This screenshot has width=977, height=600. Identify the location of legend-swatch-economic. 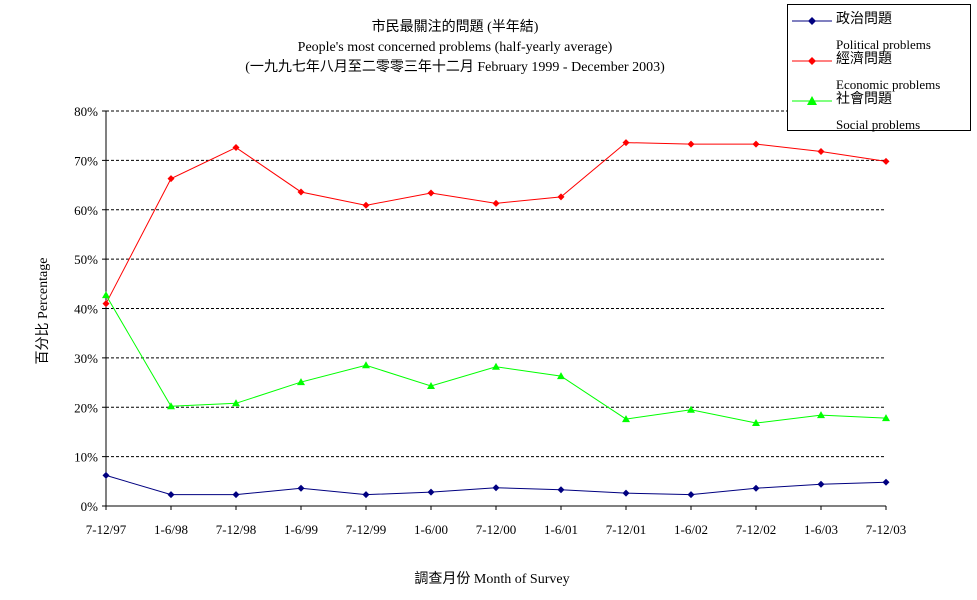
(812, 61).